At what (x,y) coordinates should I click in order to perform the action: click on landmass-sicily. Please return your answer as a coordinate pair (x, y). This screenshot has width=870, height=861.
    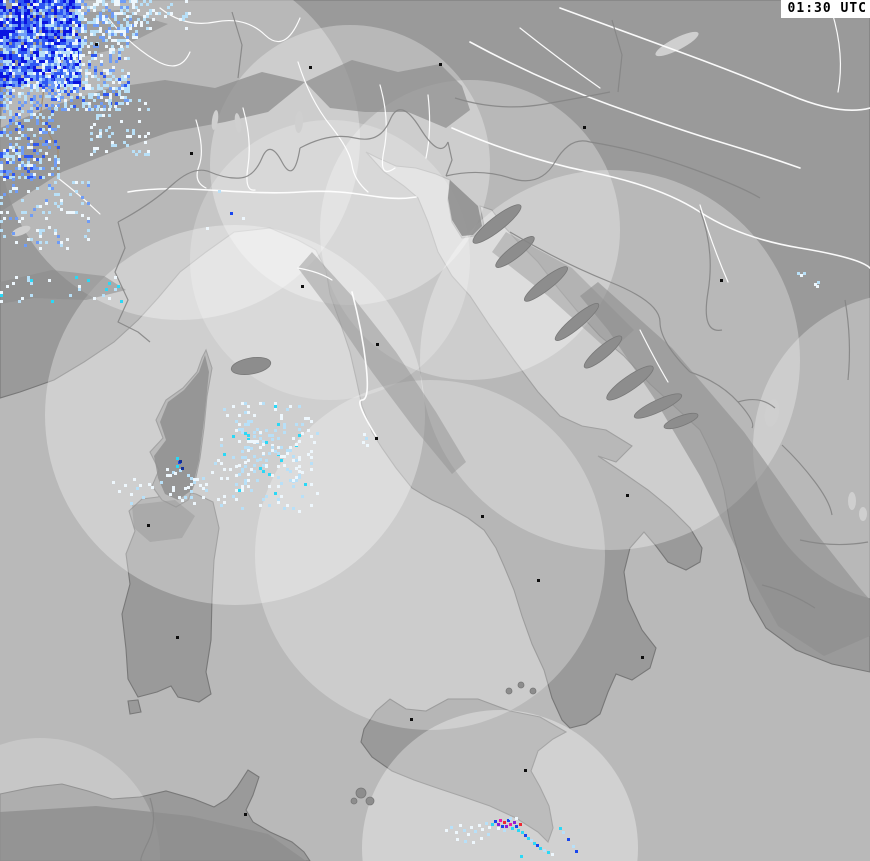
    Looking at the image, I should click on (464, 771).